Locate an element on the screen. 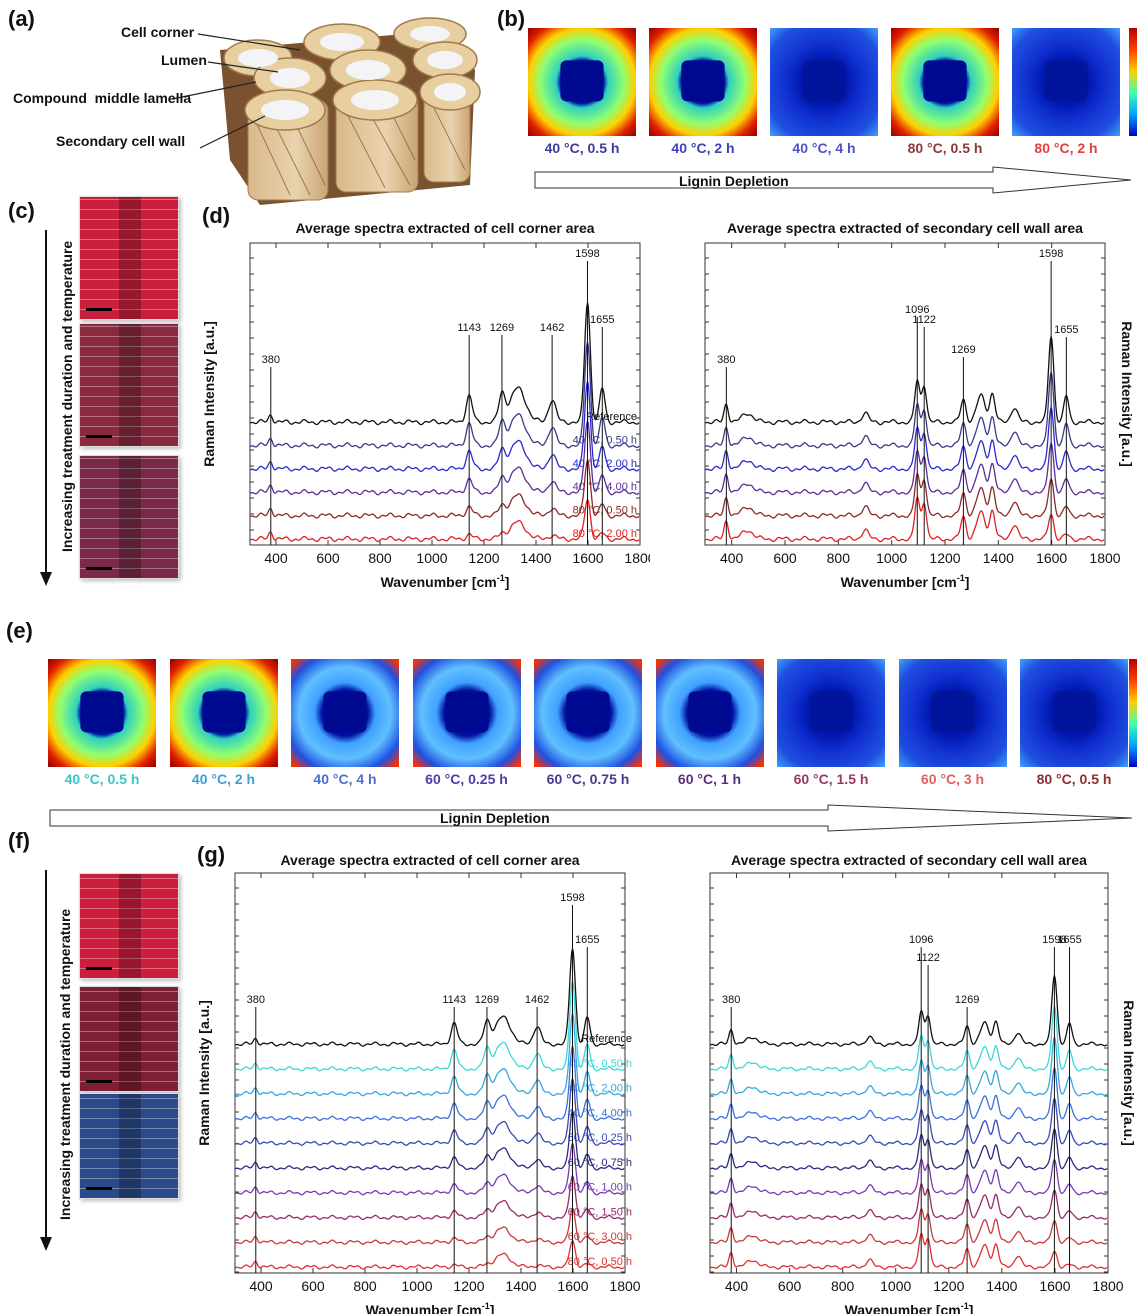 Image resolution: width=1137 pixels, height=1314 pixels. raman-map-caption: 80 °C, 2 h is located at coordinates (1066, 148).